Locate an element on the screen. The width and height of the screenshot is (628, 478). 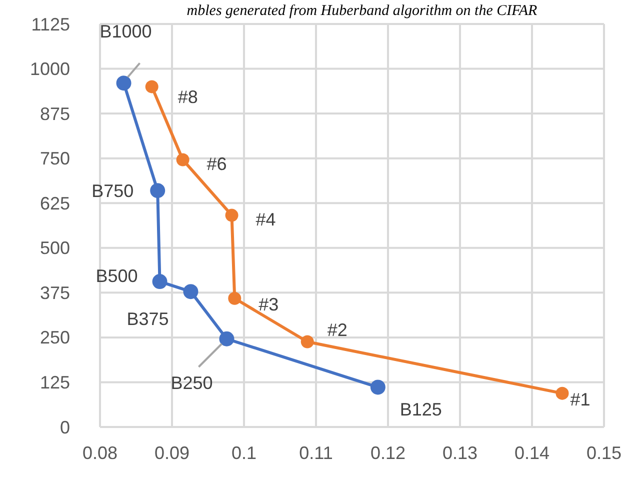
y-tick-label: 625 is located at coordinates (55, 203).